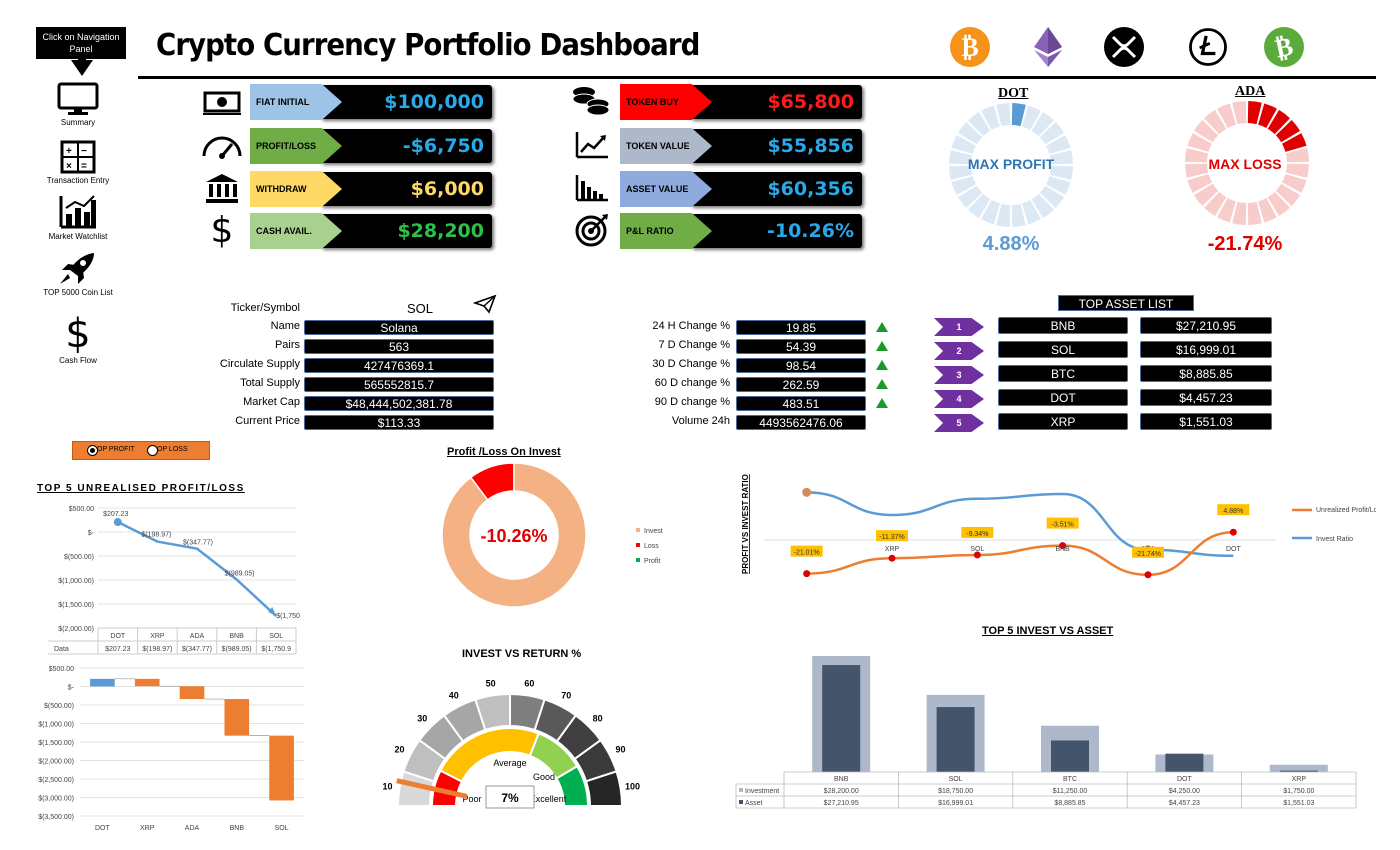 Image resolution: width=1400 pixels, height=850 pixels. What do you see at coordinates (801, 346) in the screenshot?
I see `change-value: 54.39` at bounding box center [801, 346].